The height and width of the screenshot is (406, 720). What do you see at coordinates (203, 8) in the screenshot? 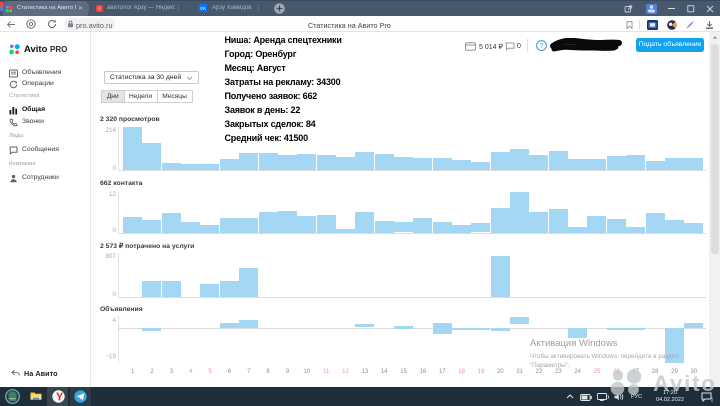
I see `svg-text: VK` at bounding box center [203, 8].